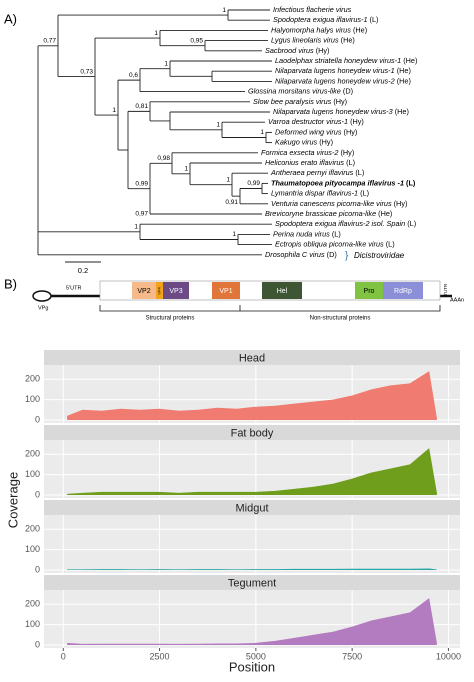 The image size is (474, 682). What do you see at coordinates (301, 233) in the screenshot?
I see `leaf-name: Perina nuda virus` at bounding box center [301, 233].